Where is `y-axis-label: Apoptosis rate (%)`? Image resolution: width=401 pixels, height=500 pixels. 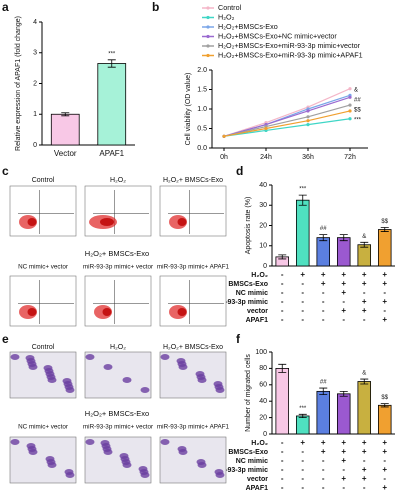 y-axis-label: Apoptosis rate (%) is located at coordinates (248, 226).